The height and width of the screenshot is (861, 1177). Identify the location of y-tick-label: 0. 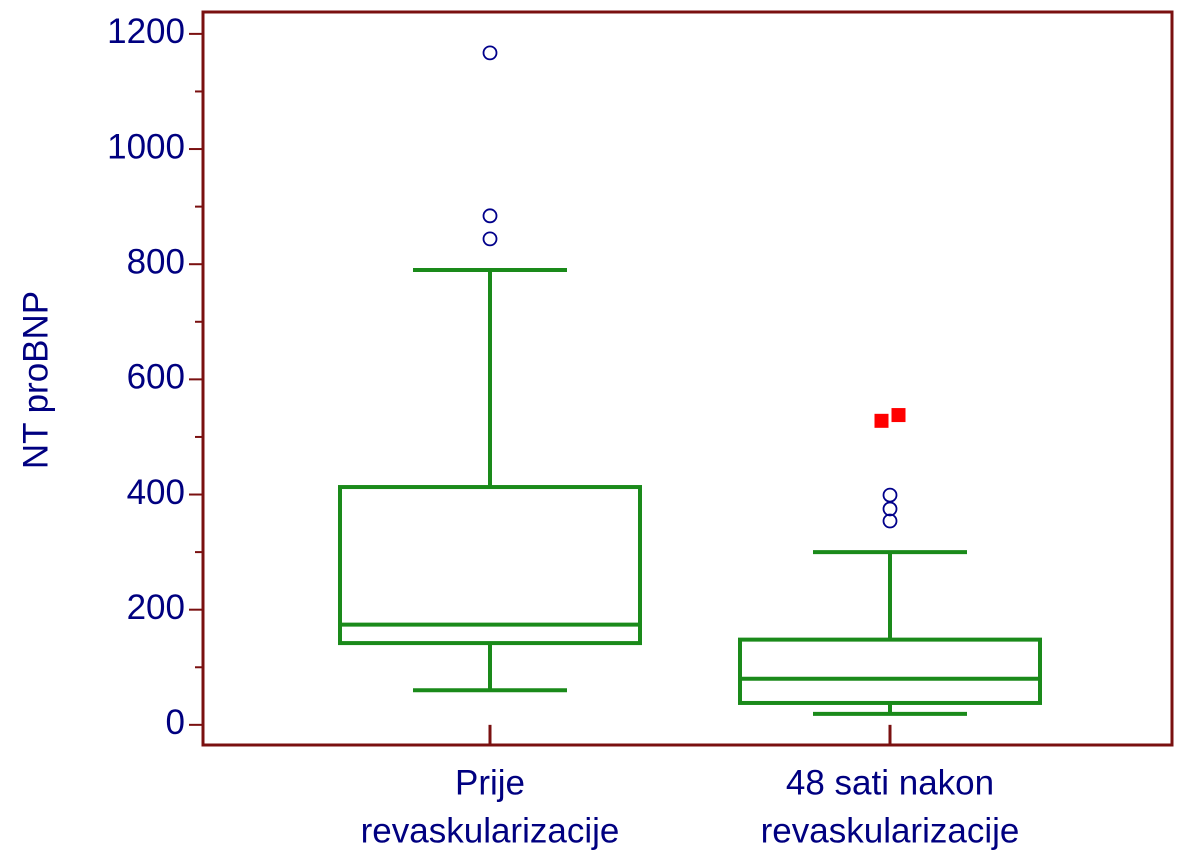
(175, 722).